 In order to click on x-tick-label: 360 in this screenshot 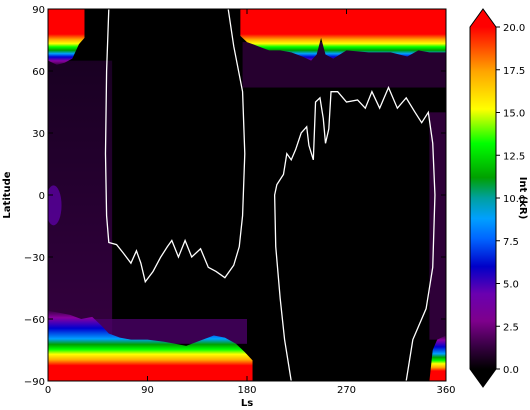, I will do `click(445, 390)`.